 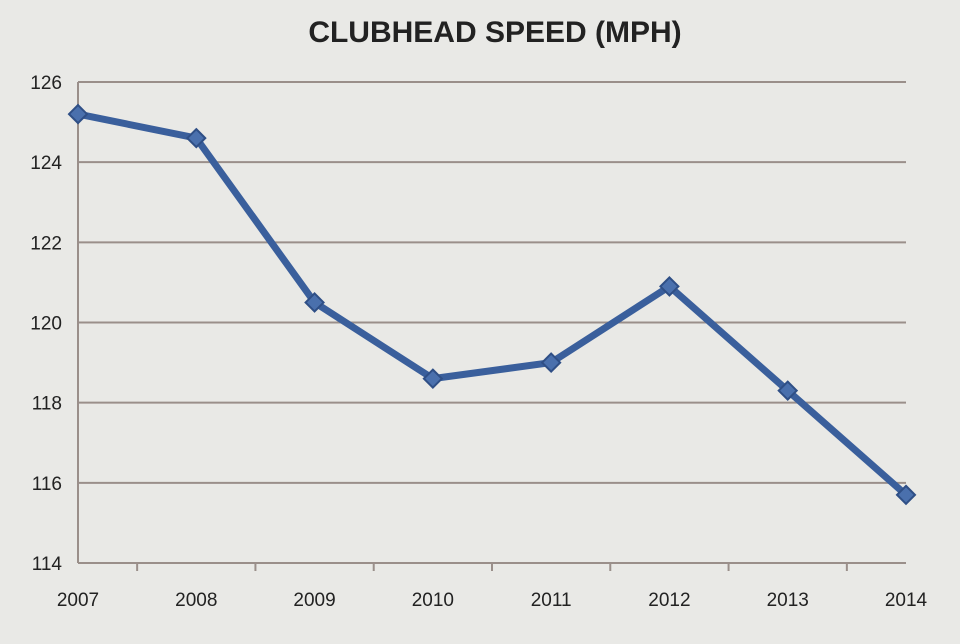 What do you see at coordinates (551, 600) in the screenshot?
I see `x-tick-label: 2011` at bounding box center [551, 600].